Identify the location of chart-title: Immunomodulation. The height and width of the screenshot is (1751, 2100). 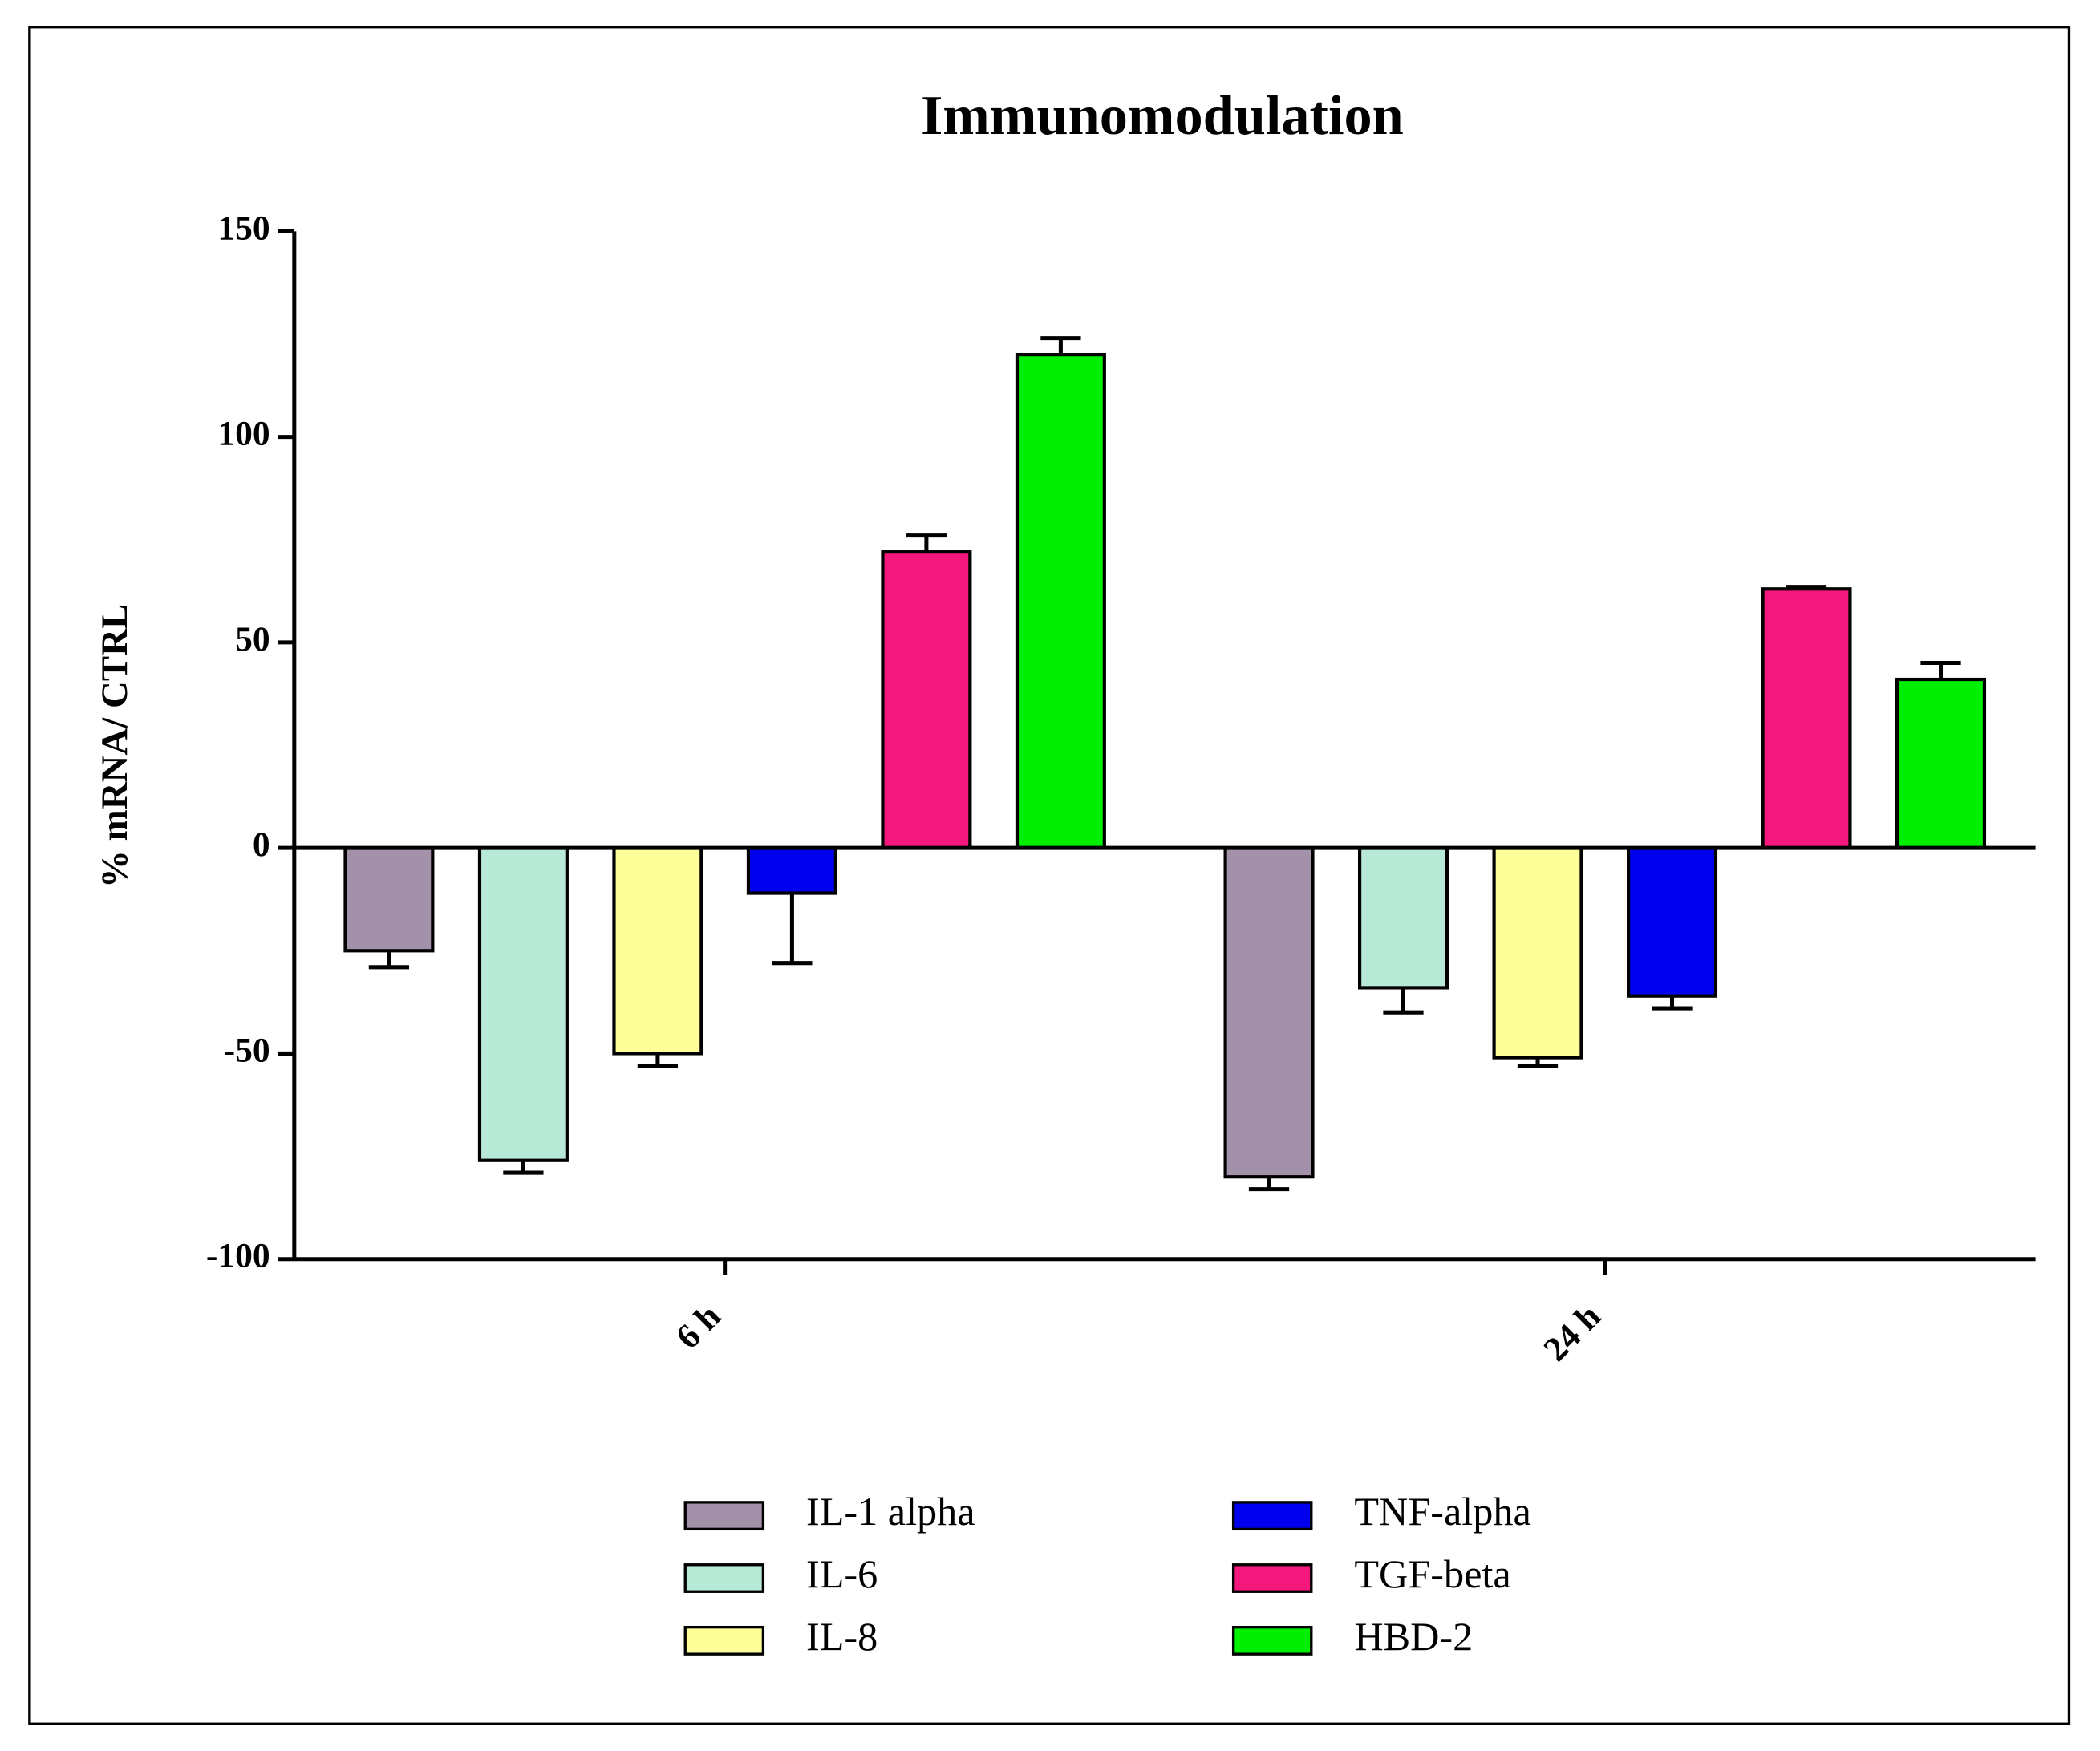
(1162, 115).